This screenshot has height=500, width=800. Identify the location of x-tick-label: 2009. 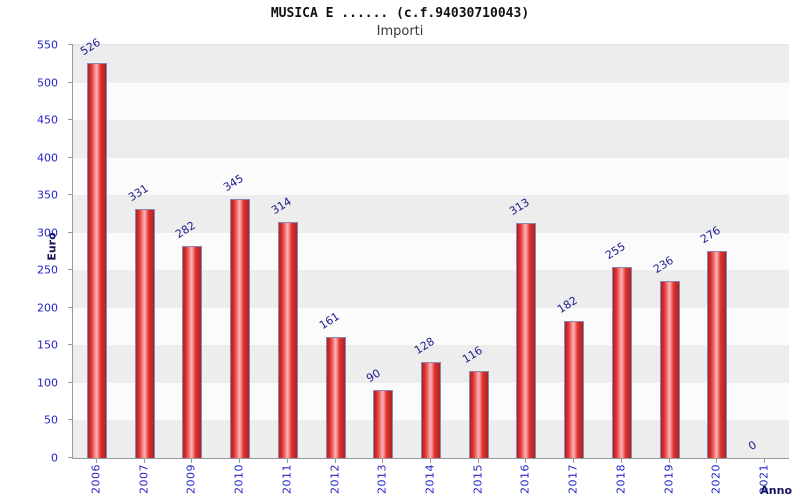
(191, 479).